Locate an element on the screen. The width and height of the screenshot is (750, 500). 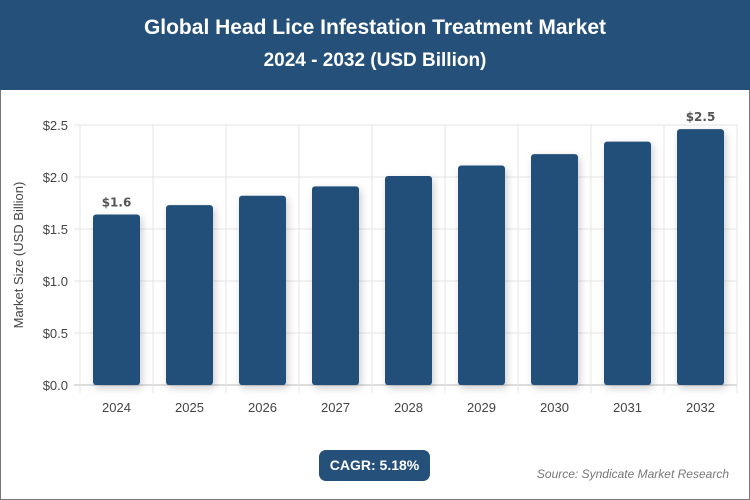
x-tick-label: 2030 is located at coordinates (554, 407).